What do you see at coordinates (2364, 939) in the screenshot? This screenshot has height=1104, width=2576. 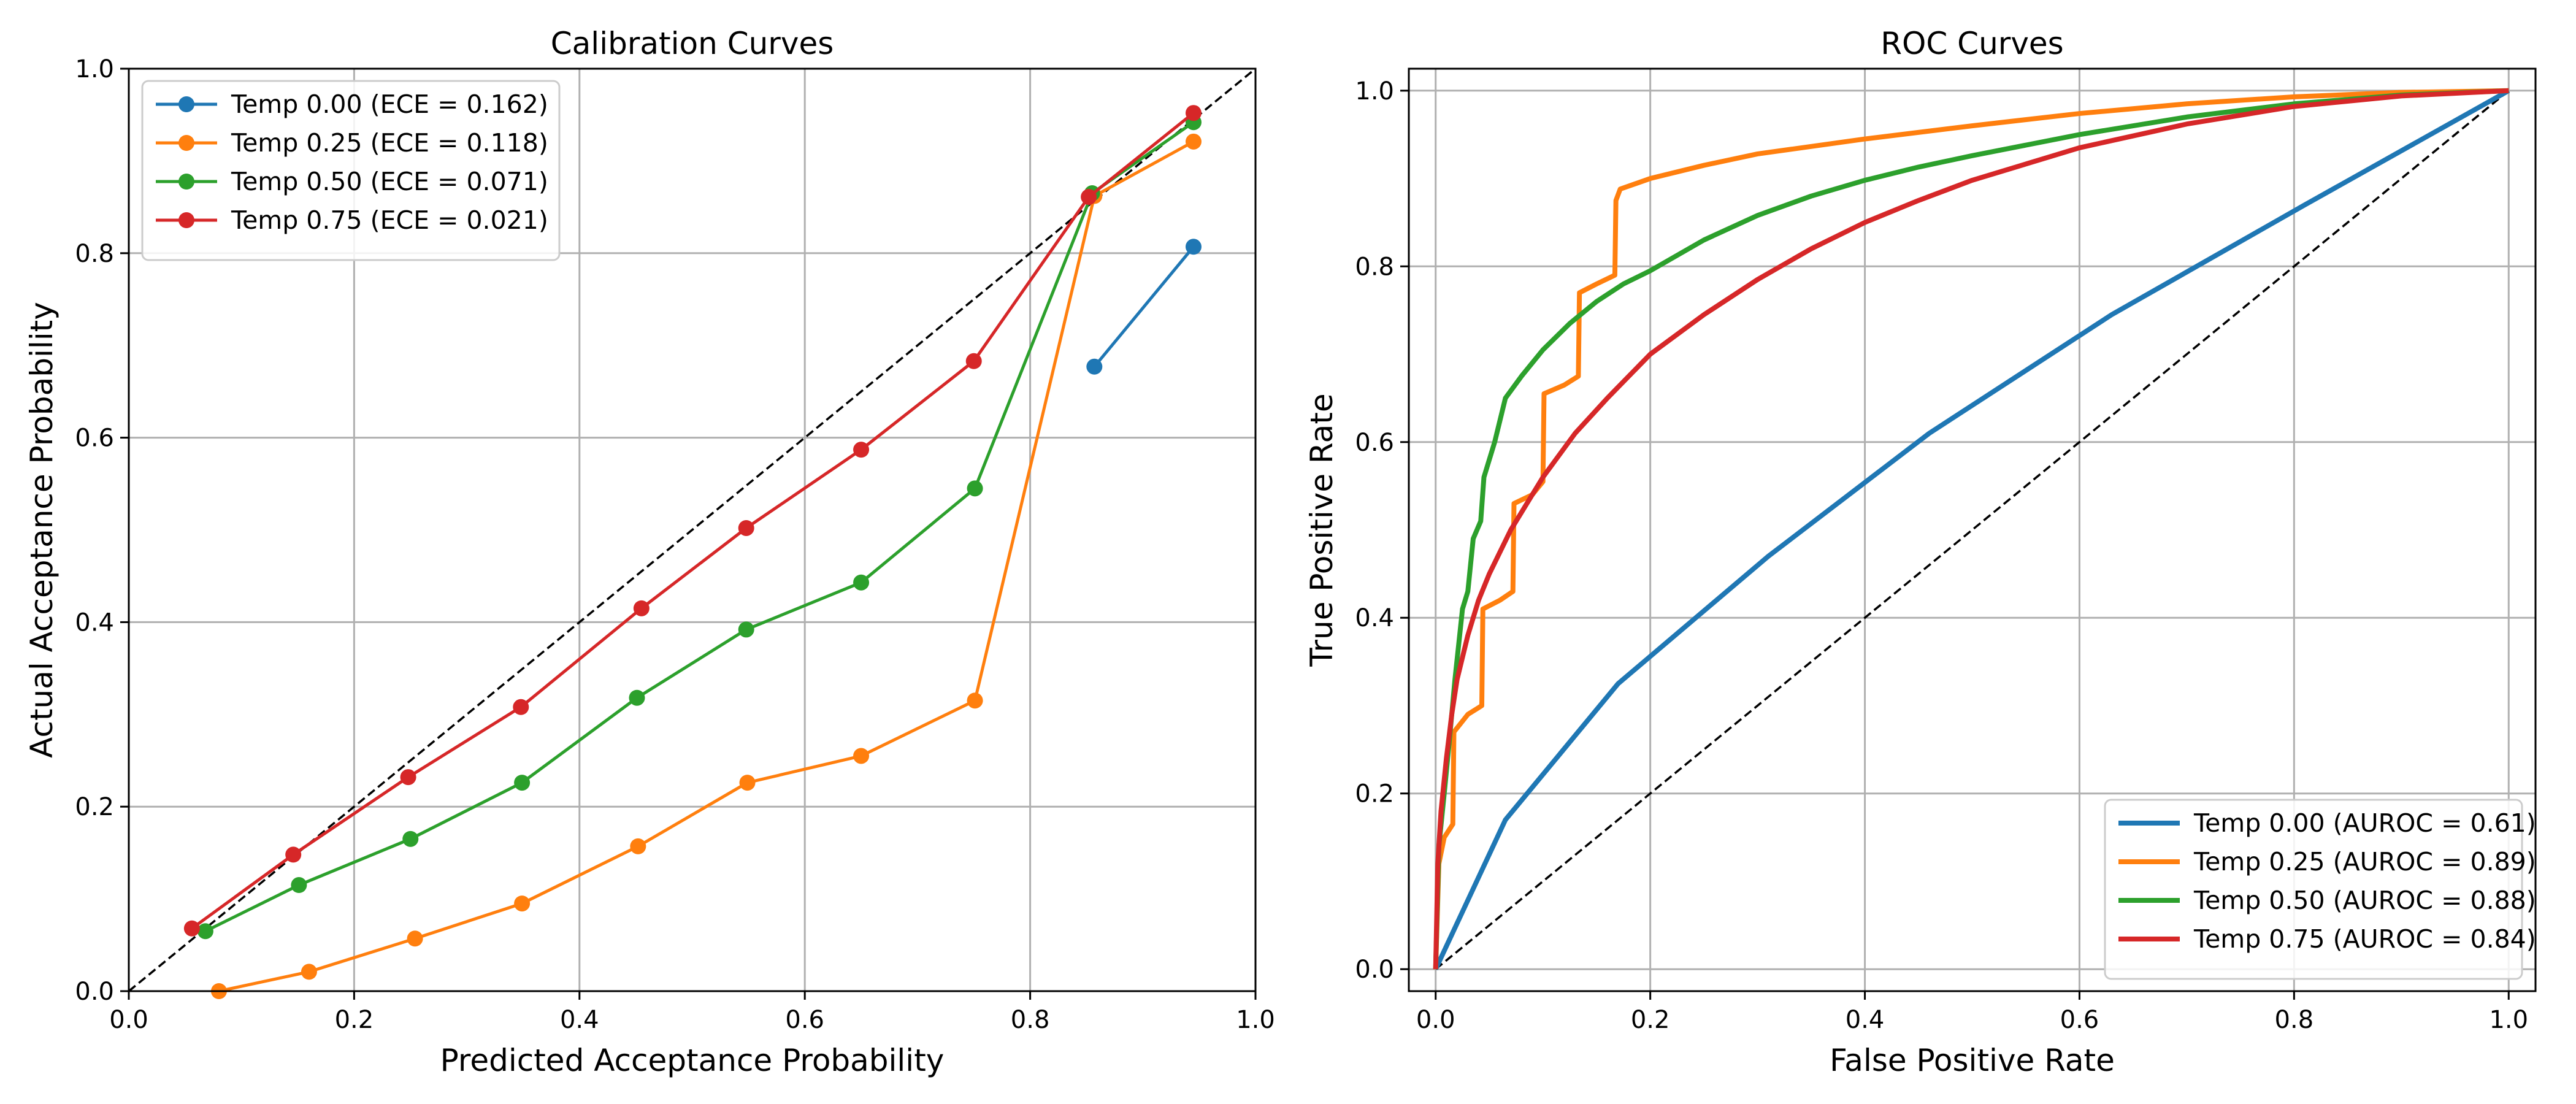 I see `legend-label: Temp 0.75 (AUROC = 0.84)` at bounding box center [2364, 939].